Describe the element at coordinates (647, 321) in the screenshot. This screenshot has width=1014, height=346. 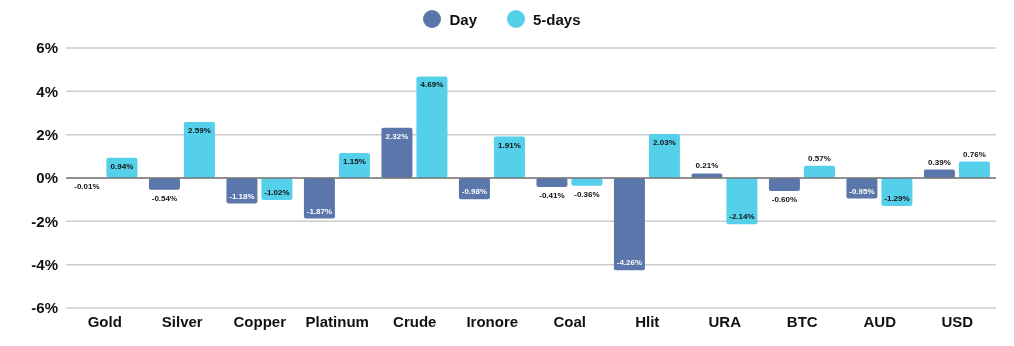
I see `x-tick-label: Hlit` at that location.